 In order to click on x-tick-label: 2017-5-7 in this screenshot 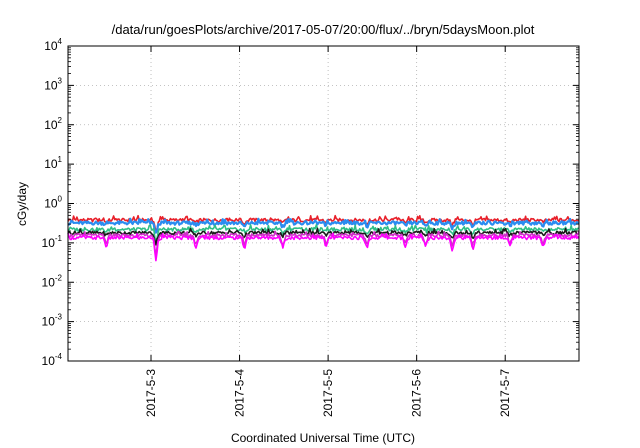, I will do `click(505, 393)`.